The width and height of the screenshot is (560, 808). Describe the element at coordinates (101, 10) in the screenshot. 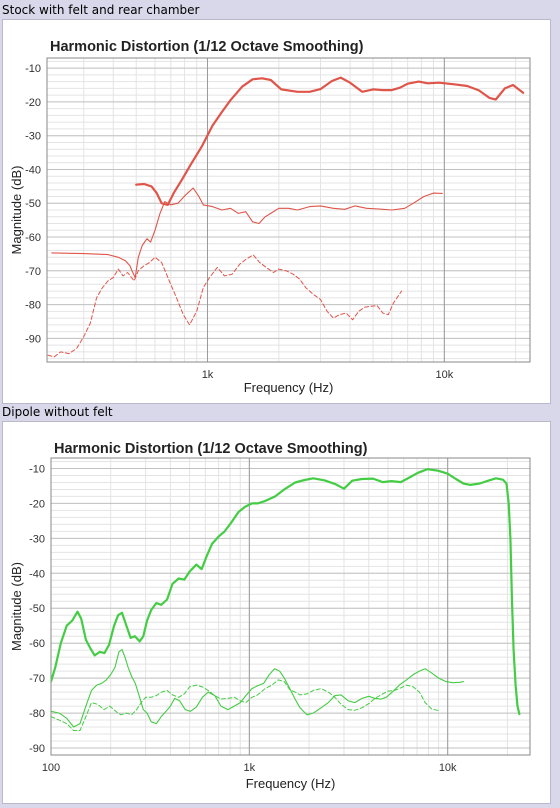

I see `chart-1-caption: Stock with felt and rear chamber` at that location.